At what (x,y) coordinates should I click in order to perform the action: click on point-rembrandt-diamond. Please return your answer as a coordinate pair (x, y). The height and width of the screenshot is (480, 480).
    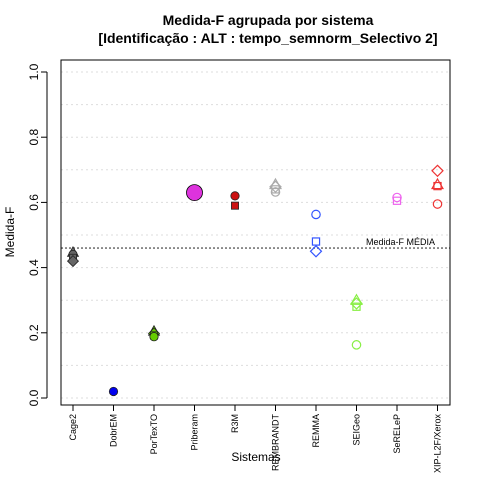
    Looking at the image, I should click on (275, 187).